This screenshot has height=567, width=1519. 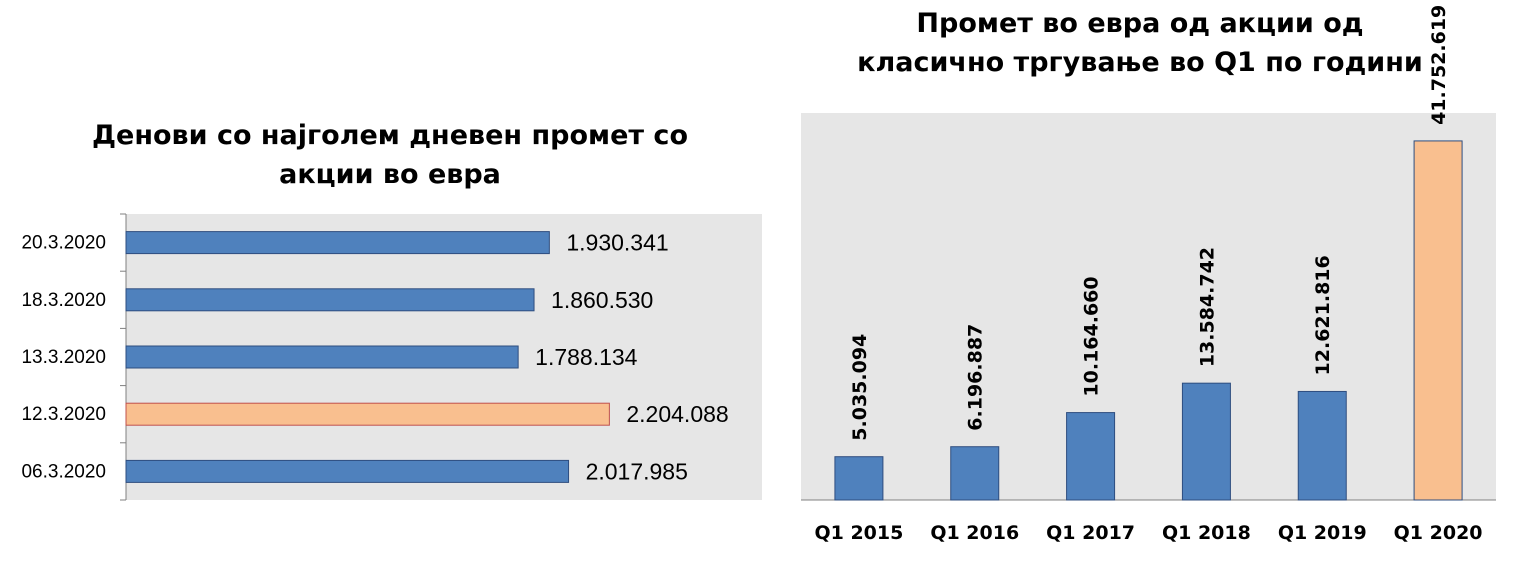 What do you see at coordinates (586, 357) in the screenshot?
I see `left-value-label: 1.788.134` at bounding box center [586, 357].